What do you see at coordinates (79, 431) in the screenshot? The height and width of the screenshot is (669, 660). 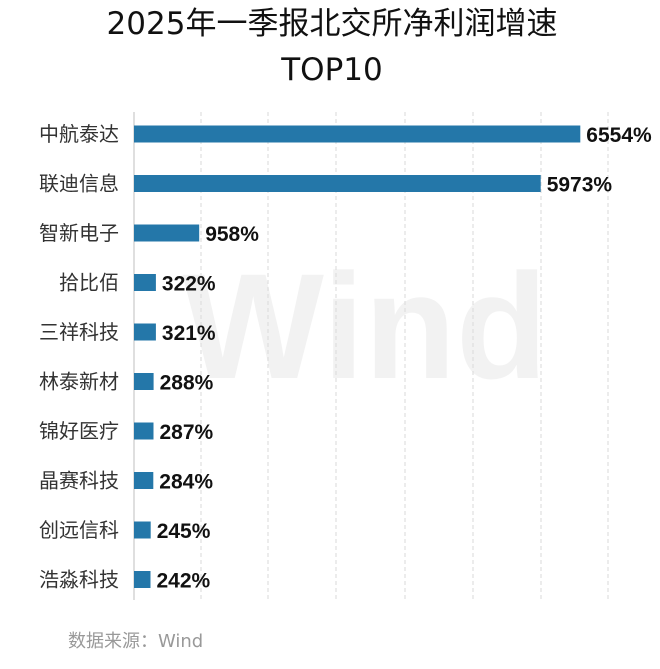 I see `category-label-7: 锦好医疗` at bounding box center [79, 431].